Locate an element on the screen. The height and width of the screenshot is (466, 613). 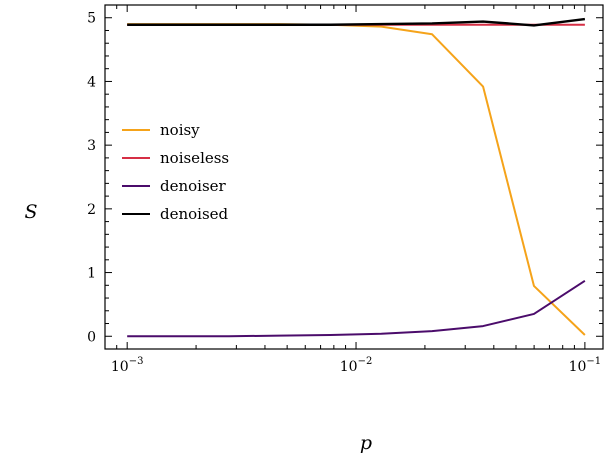
legend-label-denoised: denoised is located at coordinates (194, 214).